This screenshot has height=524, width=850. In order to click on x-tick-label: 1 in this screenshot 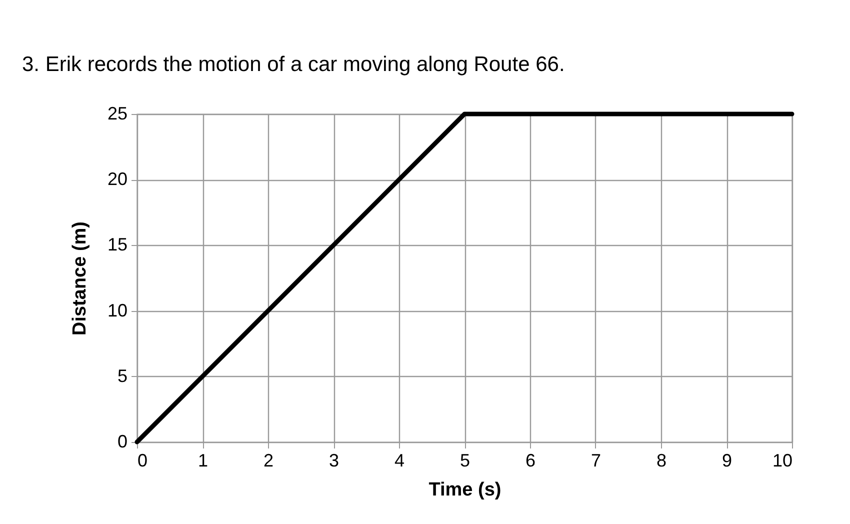, I will do `click(203, 460)`.